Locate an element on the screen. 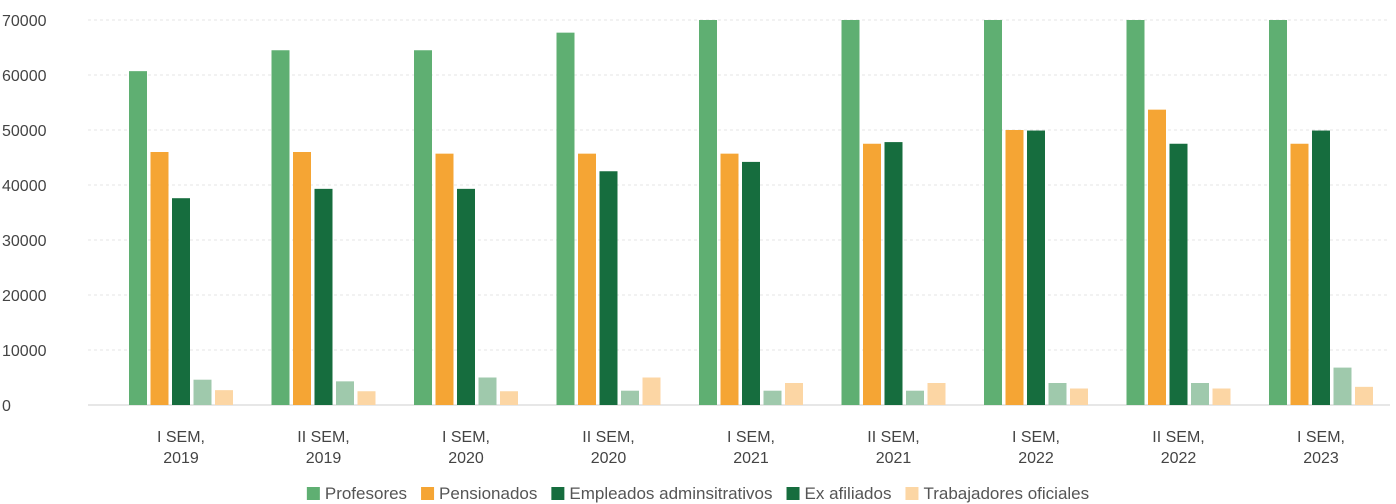  legend-item: Ex afiliados is located at coordinates (839, 493).